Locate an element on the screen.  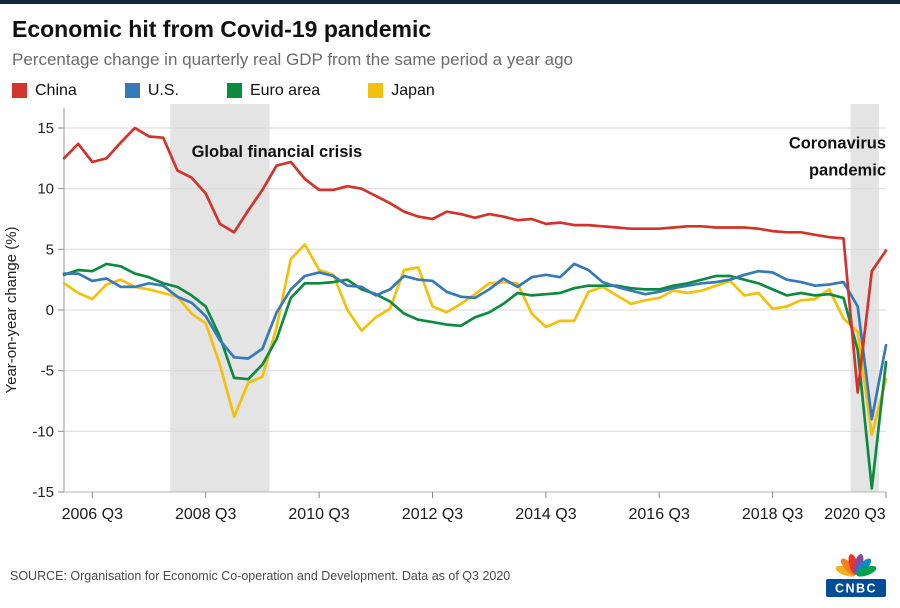
top-accent-bar is located at coordinates (450, 2).